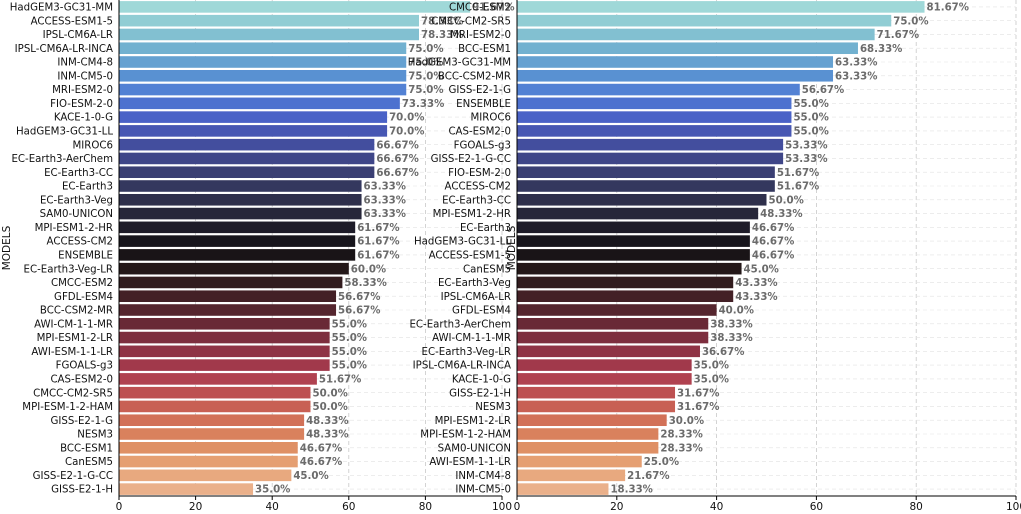 This screenshot has width=1021, height=514. What do you see at coordinates (810, 131) in the screenshot?
I see `value-label-1-9: 55.0%` at bounding box center [810, 131].